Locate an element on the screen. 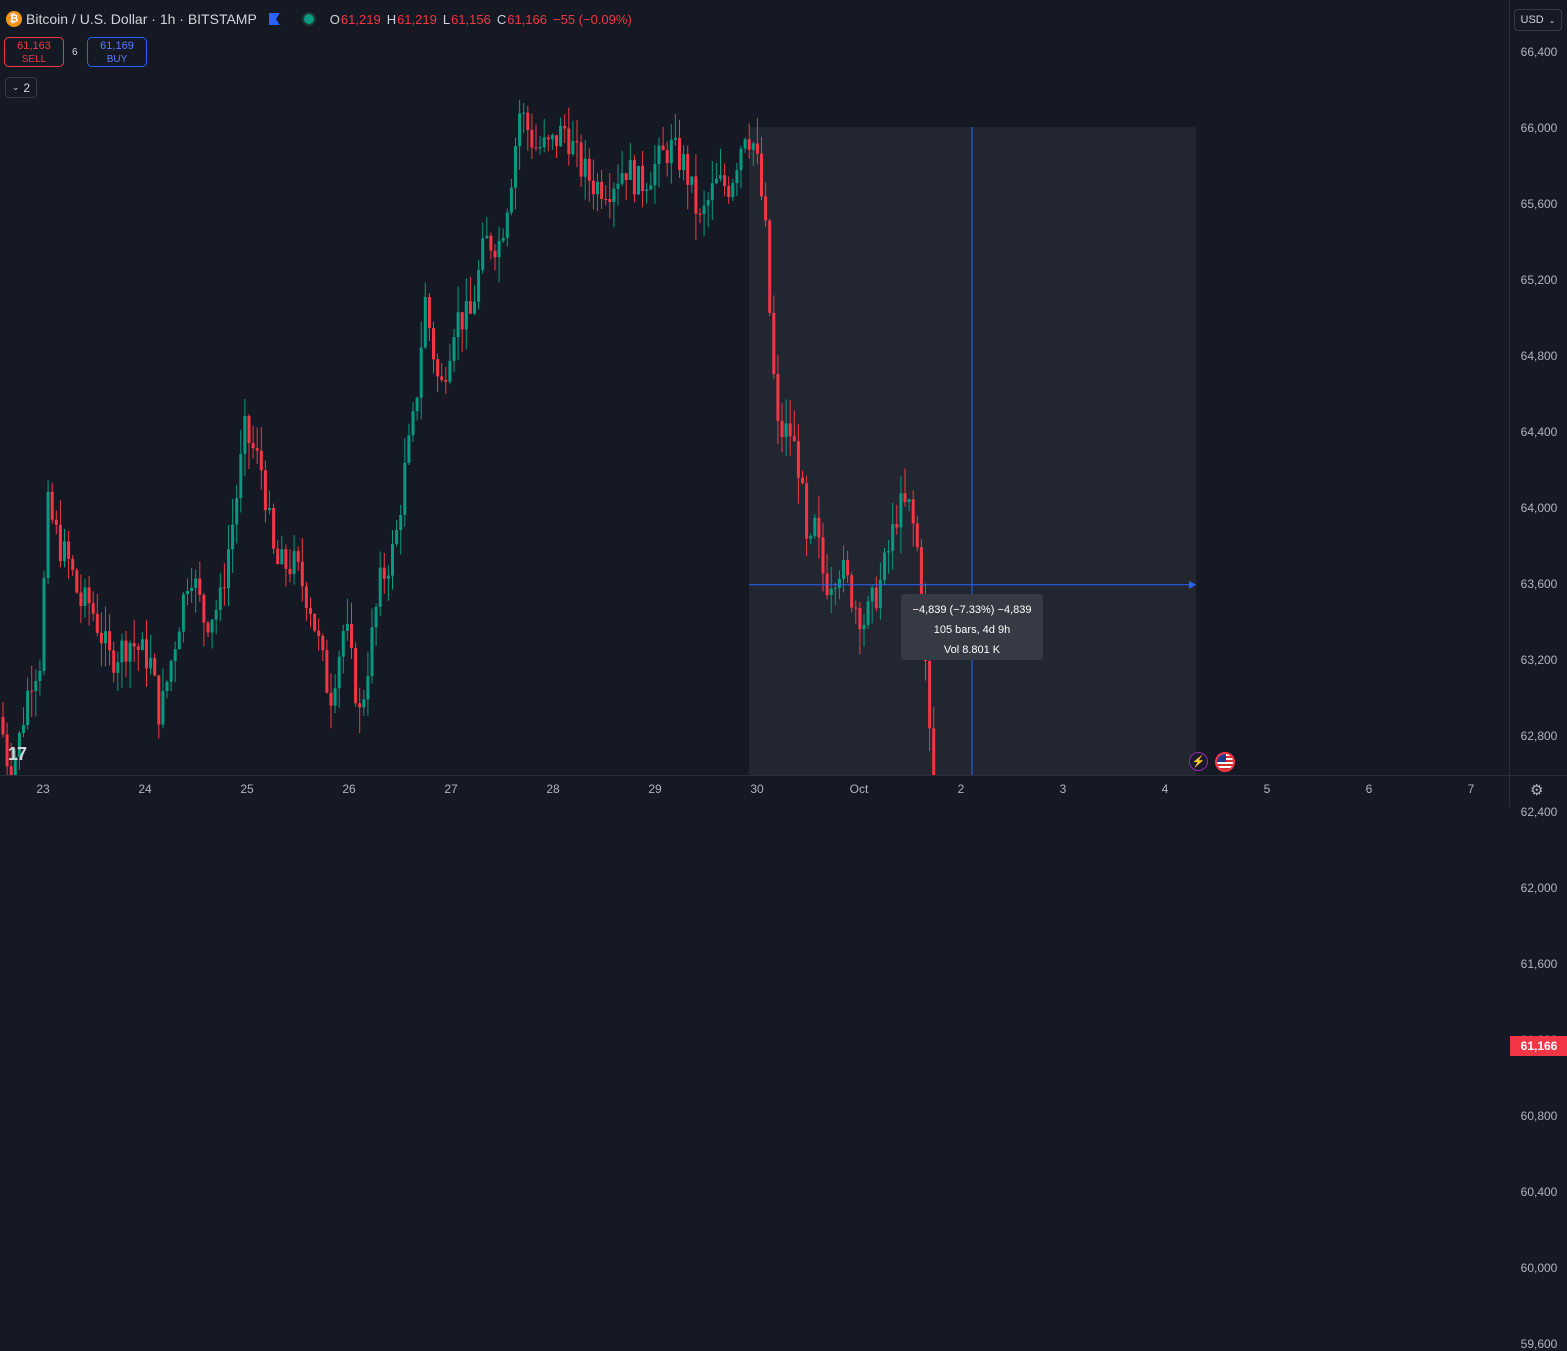  axis-corner: ⚙ is located at coordinates (1538, 791).